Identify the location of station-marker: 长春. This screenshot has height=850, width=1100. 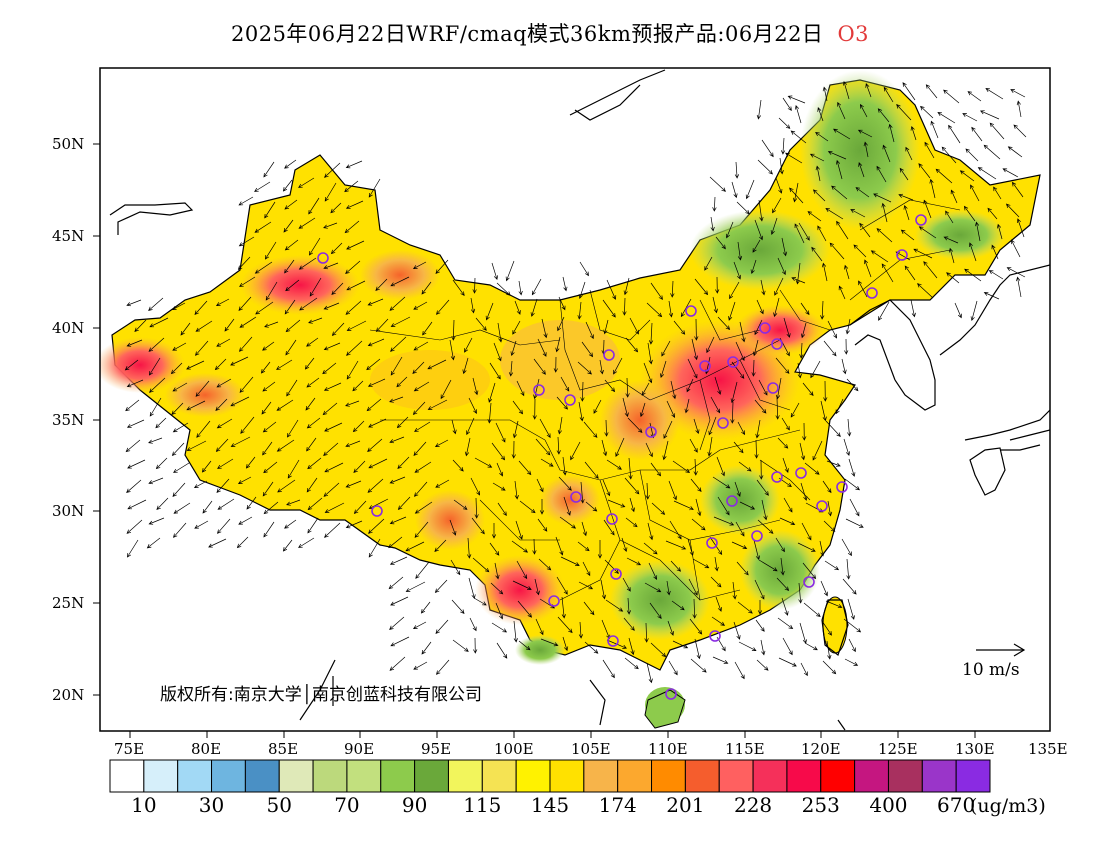
(902, 255).